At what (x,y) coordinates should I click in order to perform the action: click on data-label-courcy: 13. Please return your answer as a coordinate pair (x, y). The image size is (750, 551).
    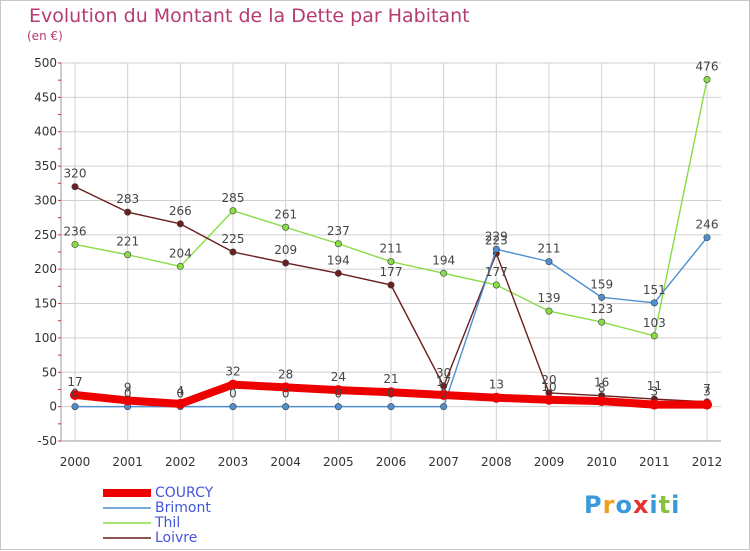
    Looking at the image, I should click on (496, 385).